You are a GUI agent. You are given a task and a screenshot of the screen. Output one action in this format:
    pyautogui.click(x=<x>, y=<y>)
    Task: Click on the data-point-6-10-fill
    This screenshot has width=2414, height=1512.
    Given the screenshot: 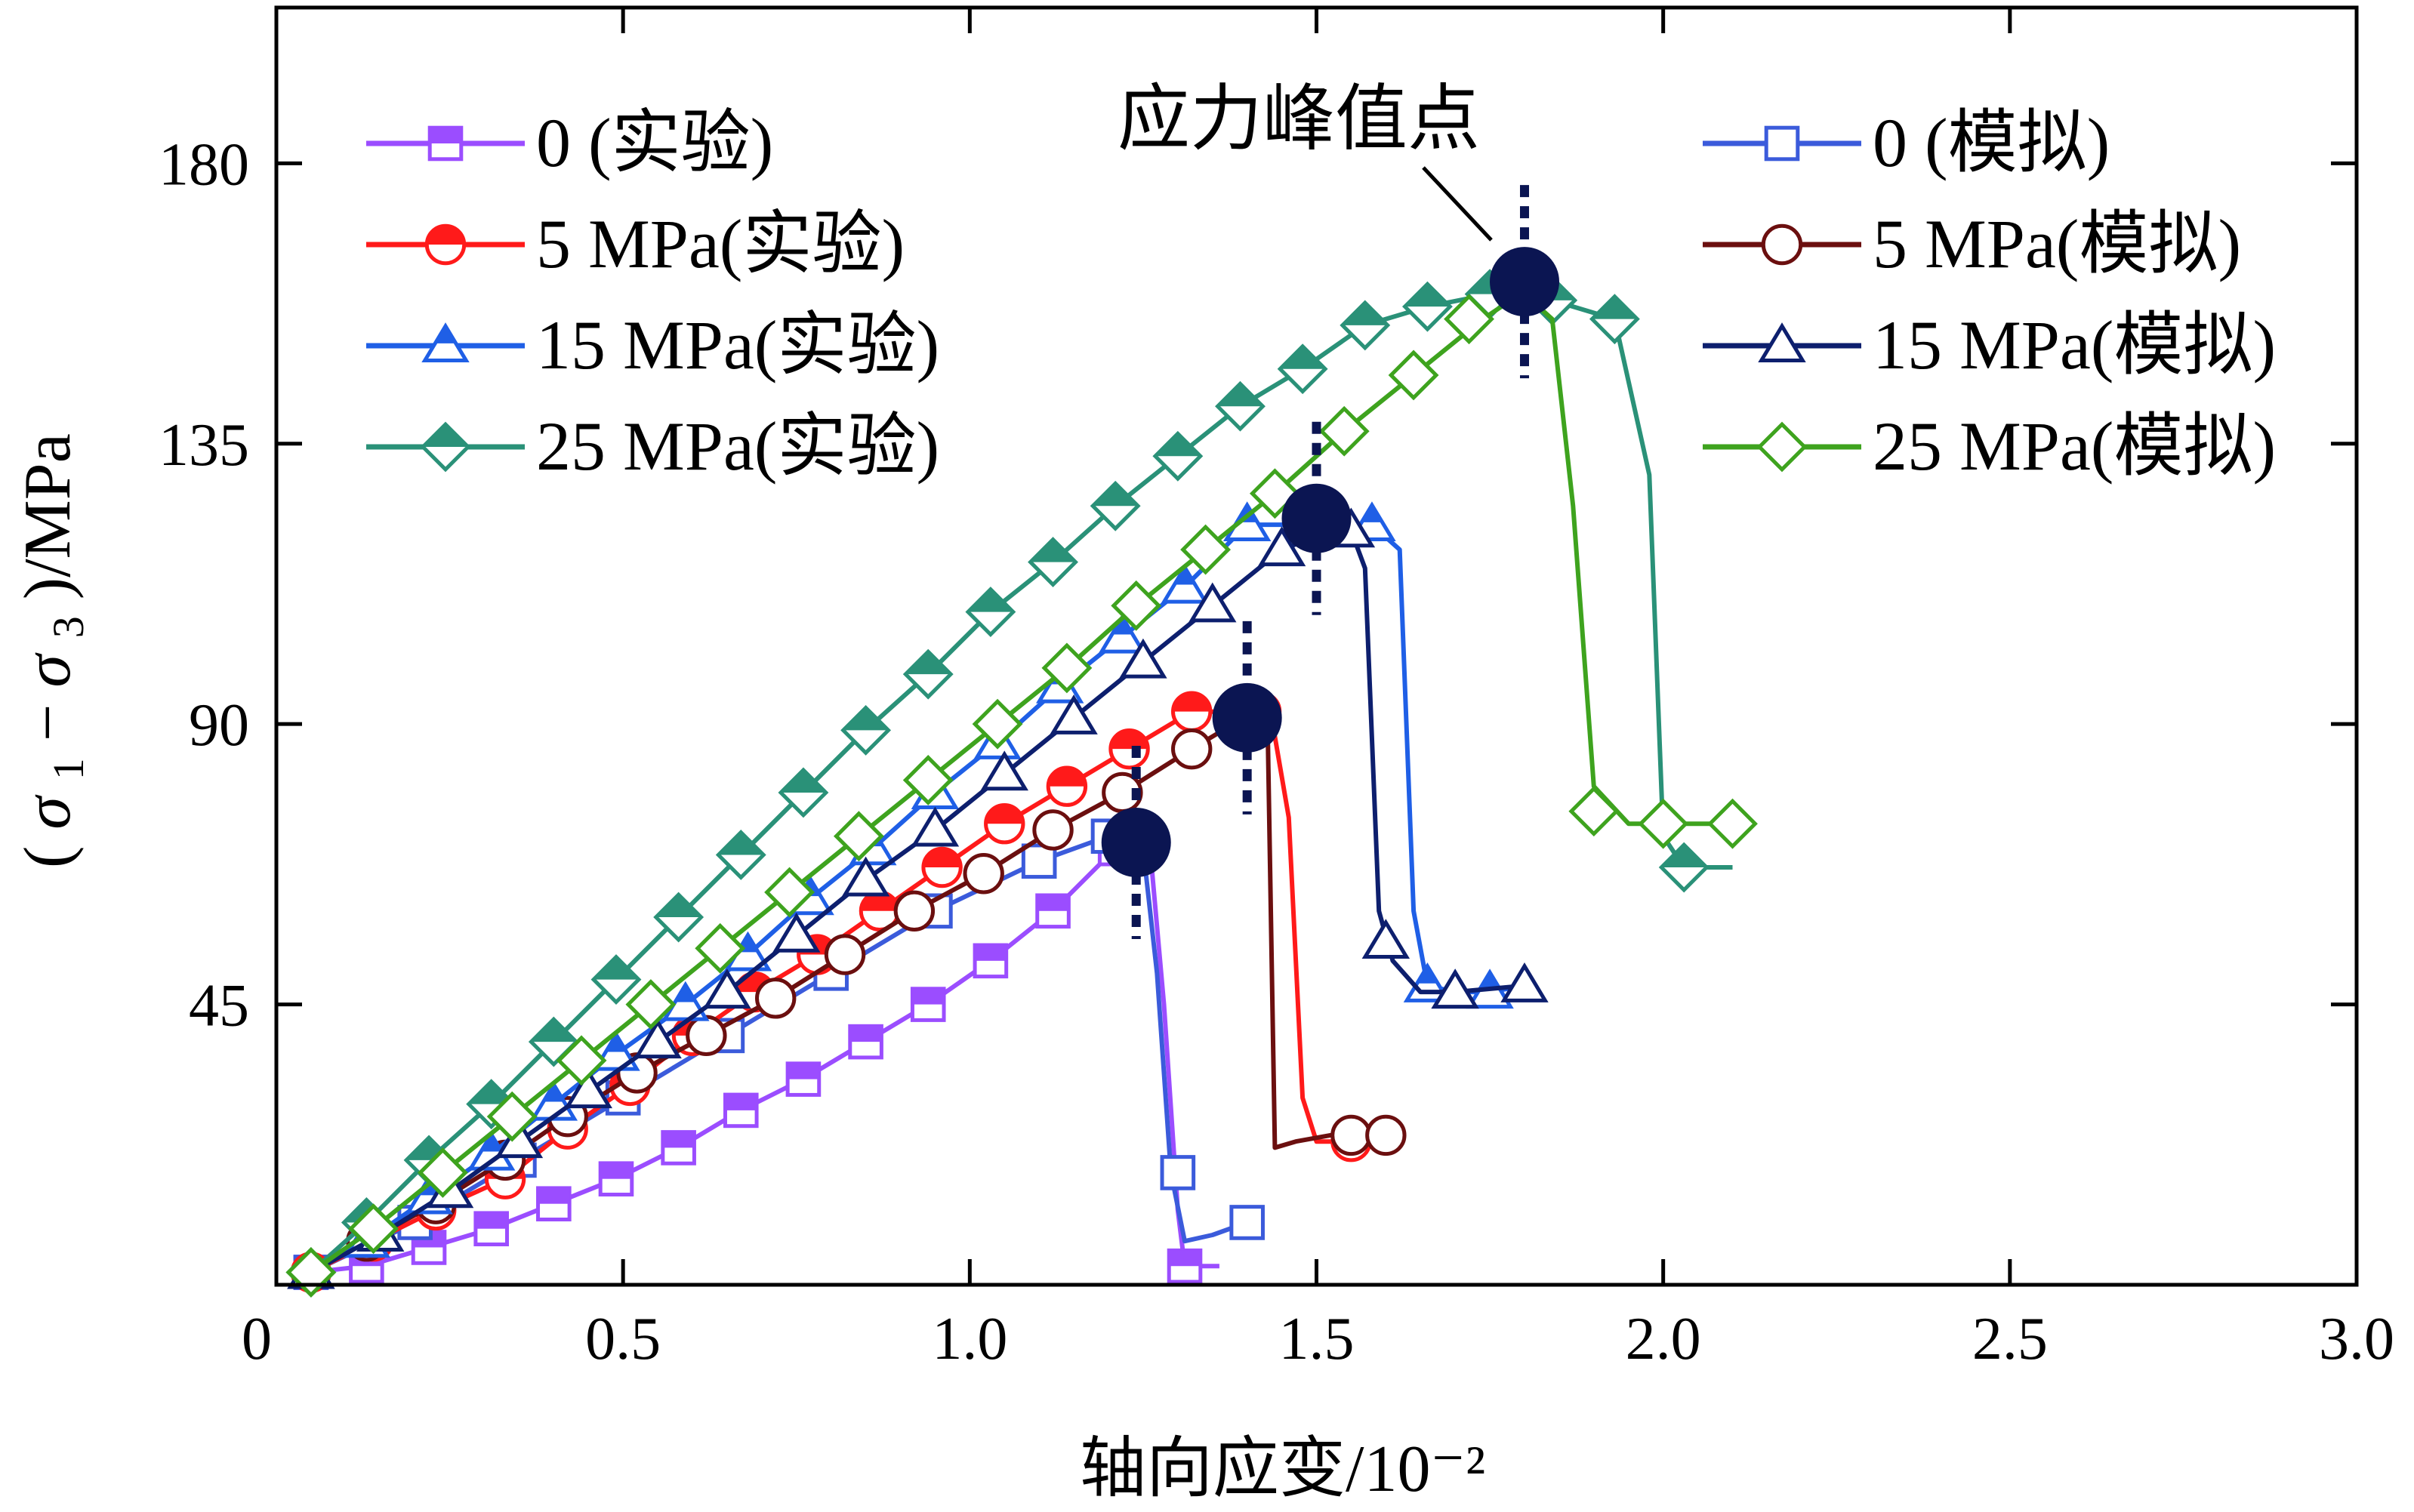 What is the action you would take?
    pyautogui.click(x=928, y=663)
    